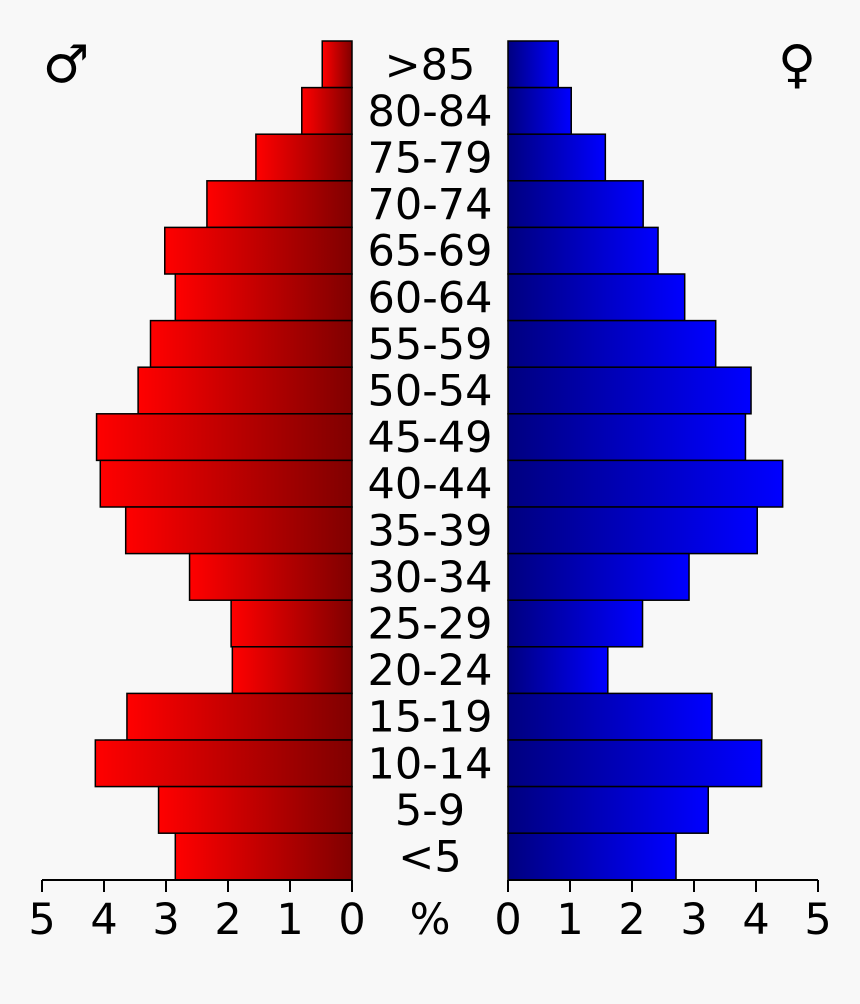 The height and width of the screenshot is (1004, 860). Describe the element at coordinates (66, 65) in the screenshot. I see `male-symbol: ♂` at that location.